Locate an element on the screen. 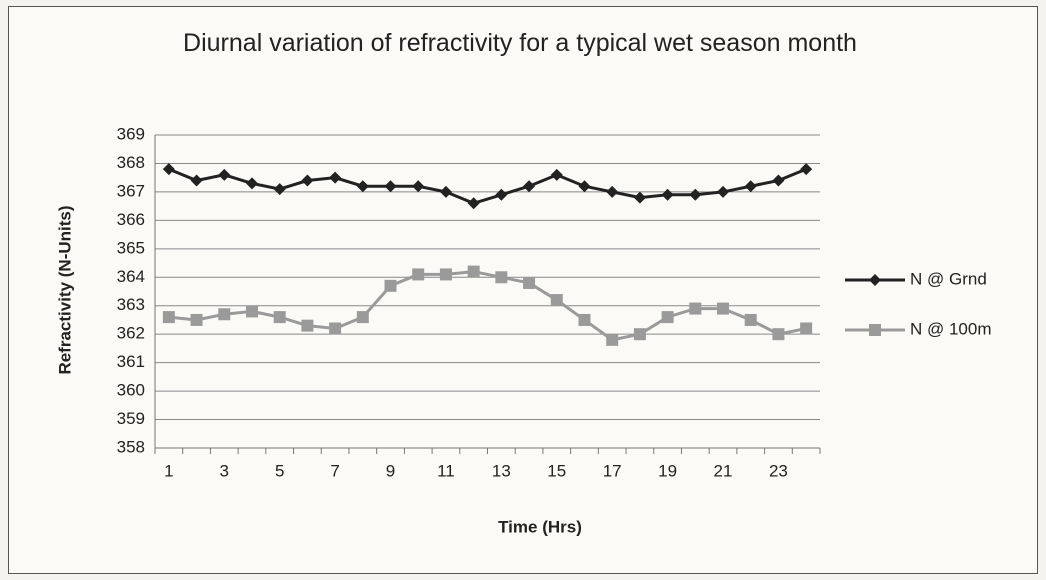  x-tick-label: 15 is located at coordinates (556, 470).